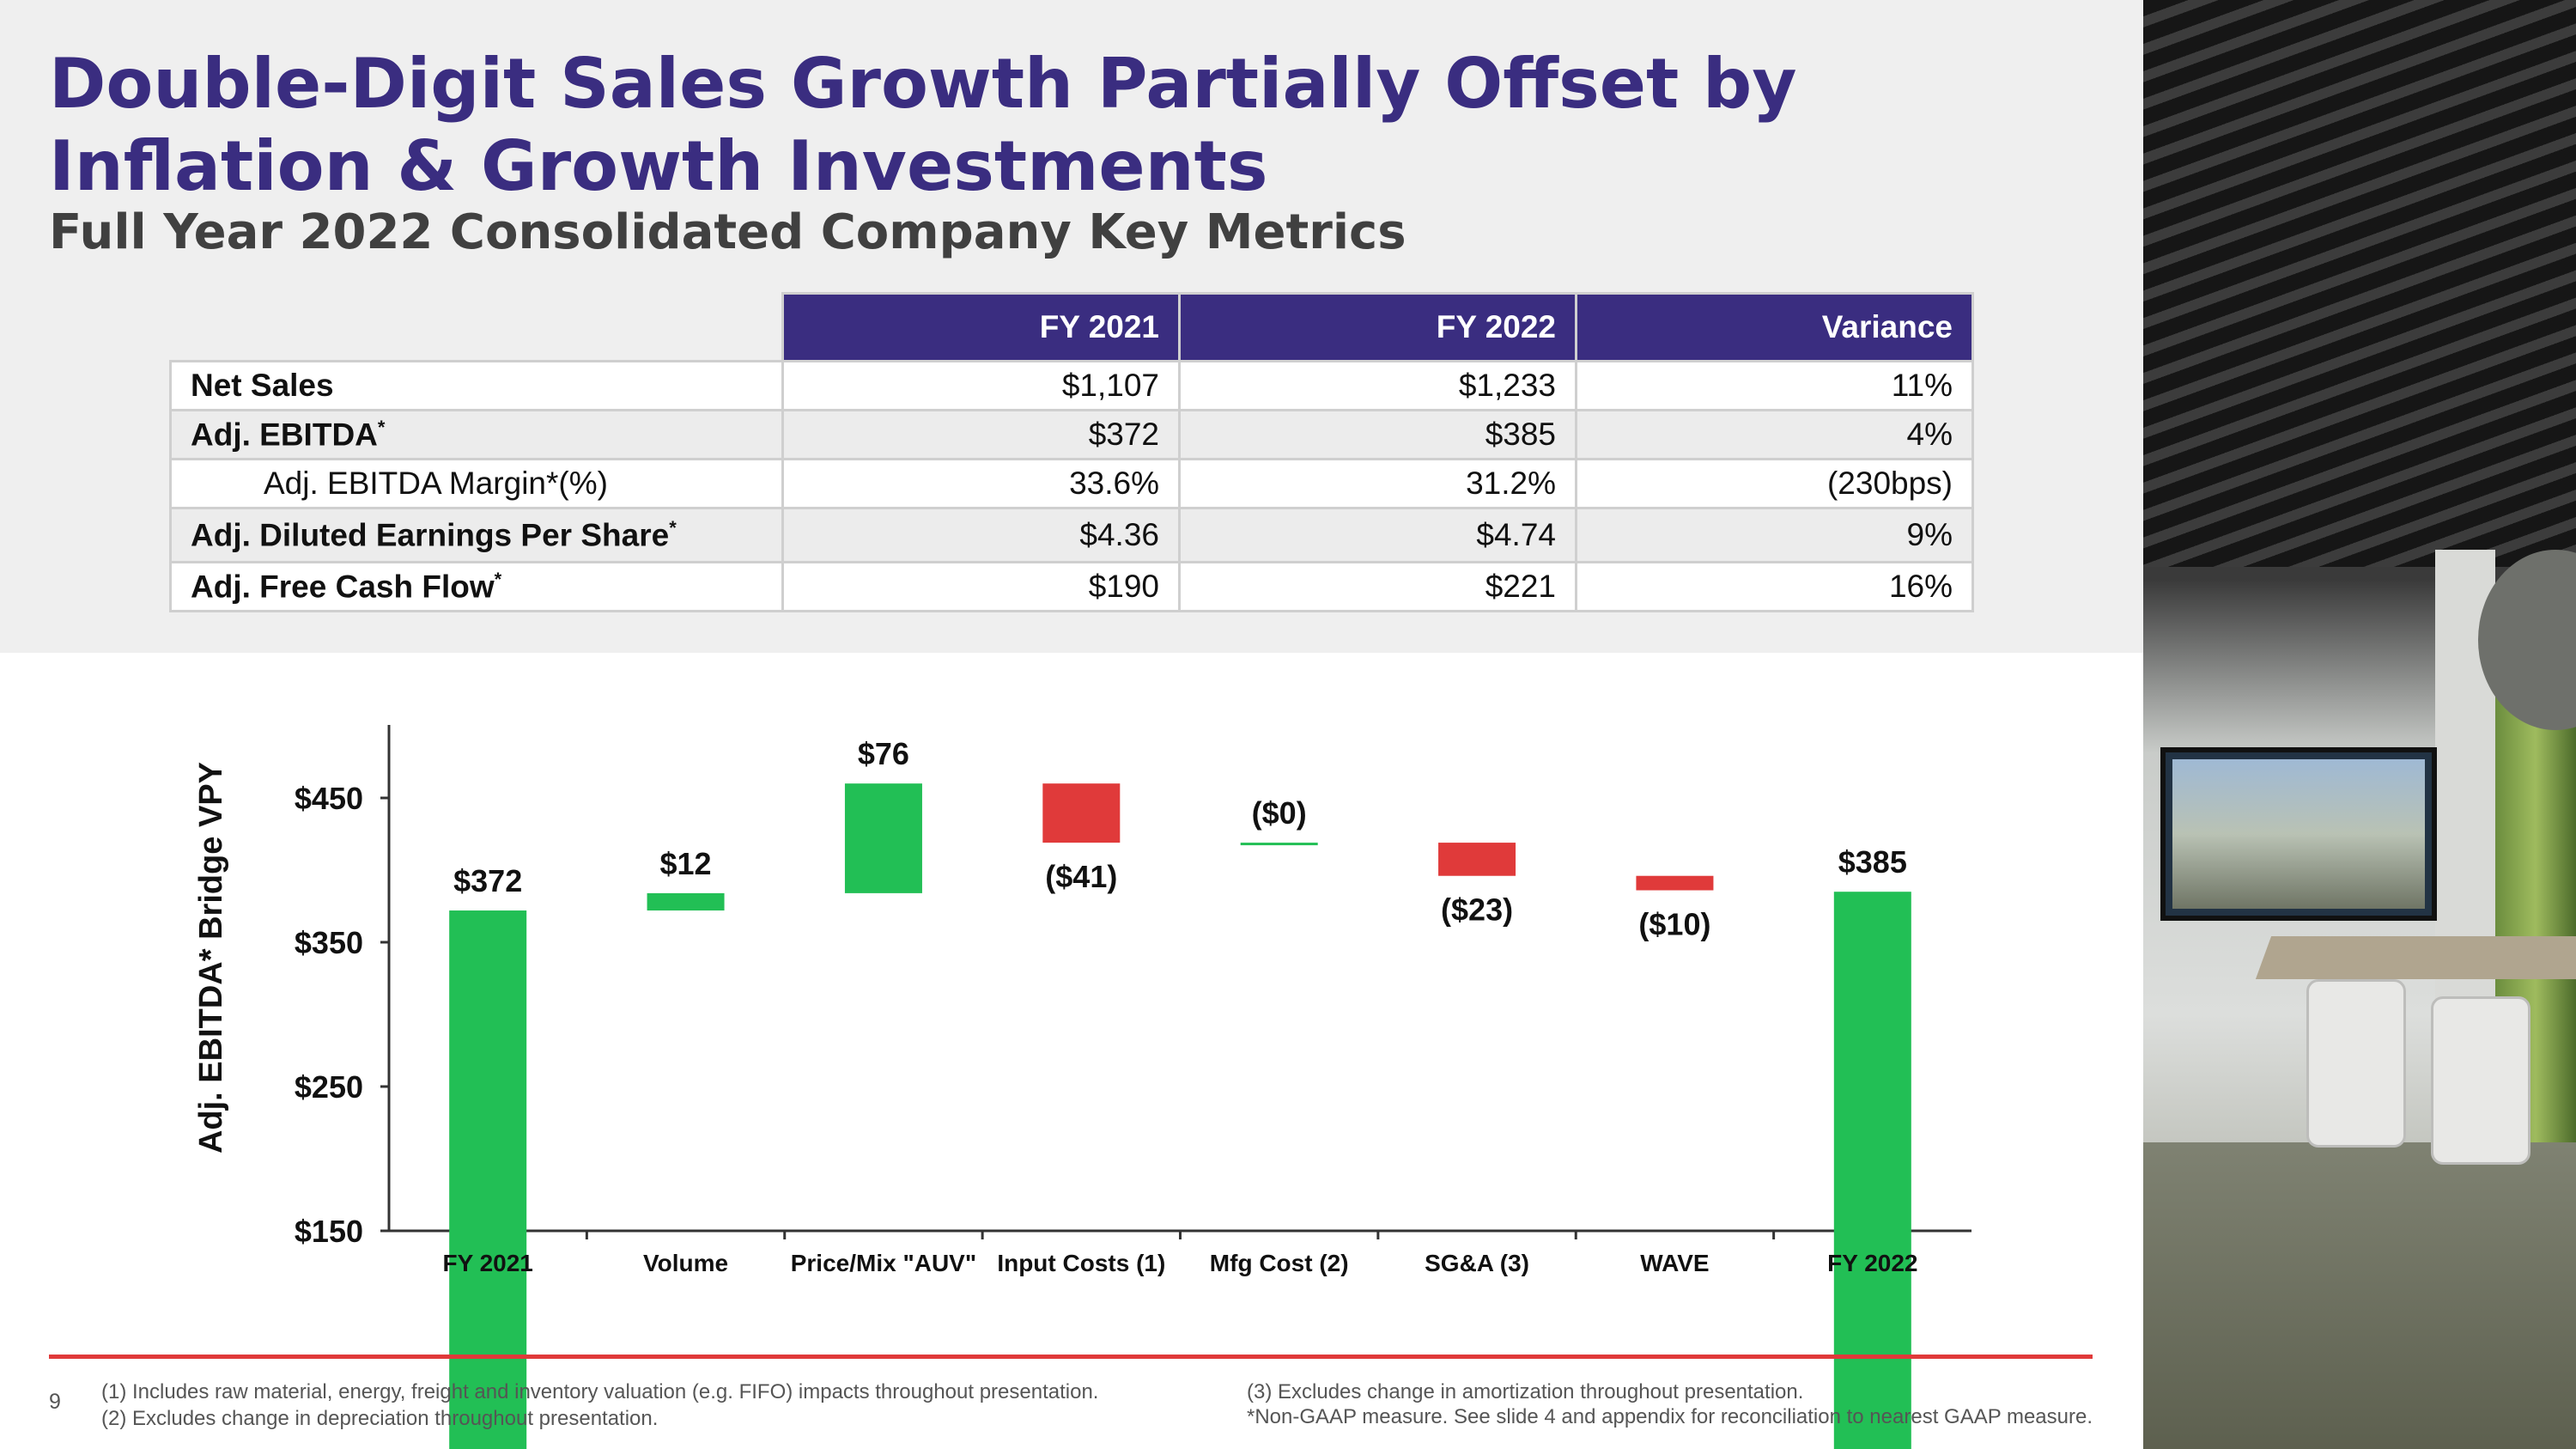 This screenshot has width=2576, height=1449. I want to click on row-label: Adj. Free Cash Flow*, so click(477, 586).